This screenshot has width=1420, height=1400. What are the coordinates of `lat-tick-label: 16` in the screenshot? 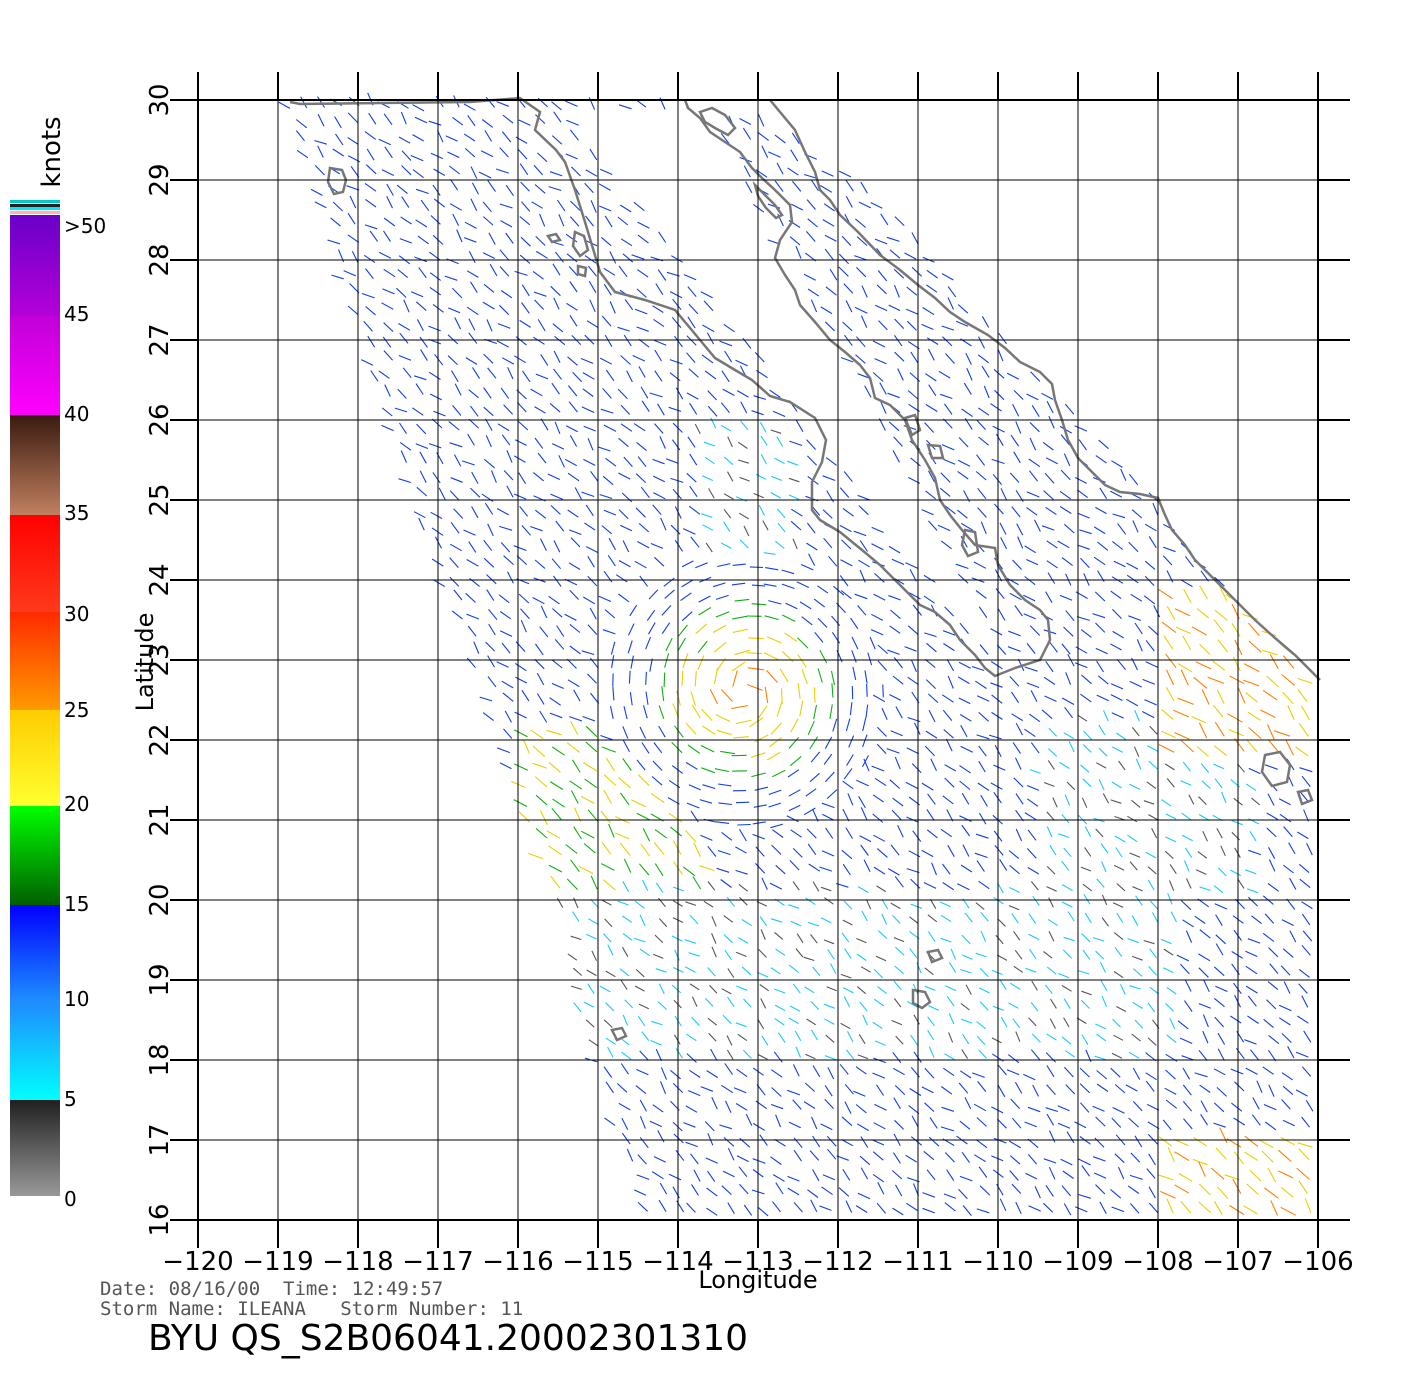 It's located at (160, 1219).